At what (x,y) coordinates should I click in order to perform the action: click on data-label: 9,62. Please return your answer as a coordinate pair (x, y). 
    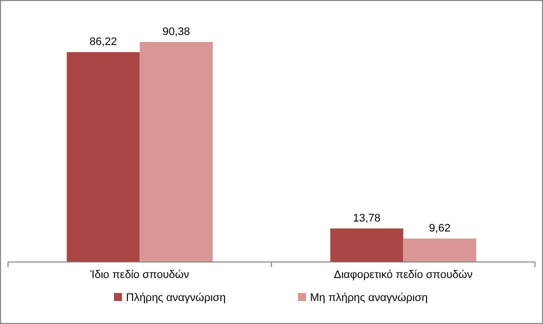
    Looking at the image, I should click on (439, 228).